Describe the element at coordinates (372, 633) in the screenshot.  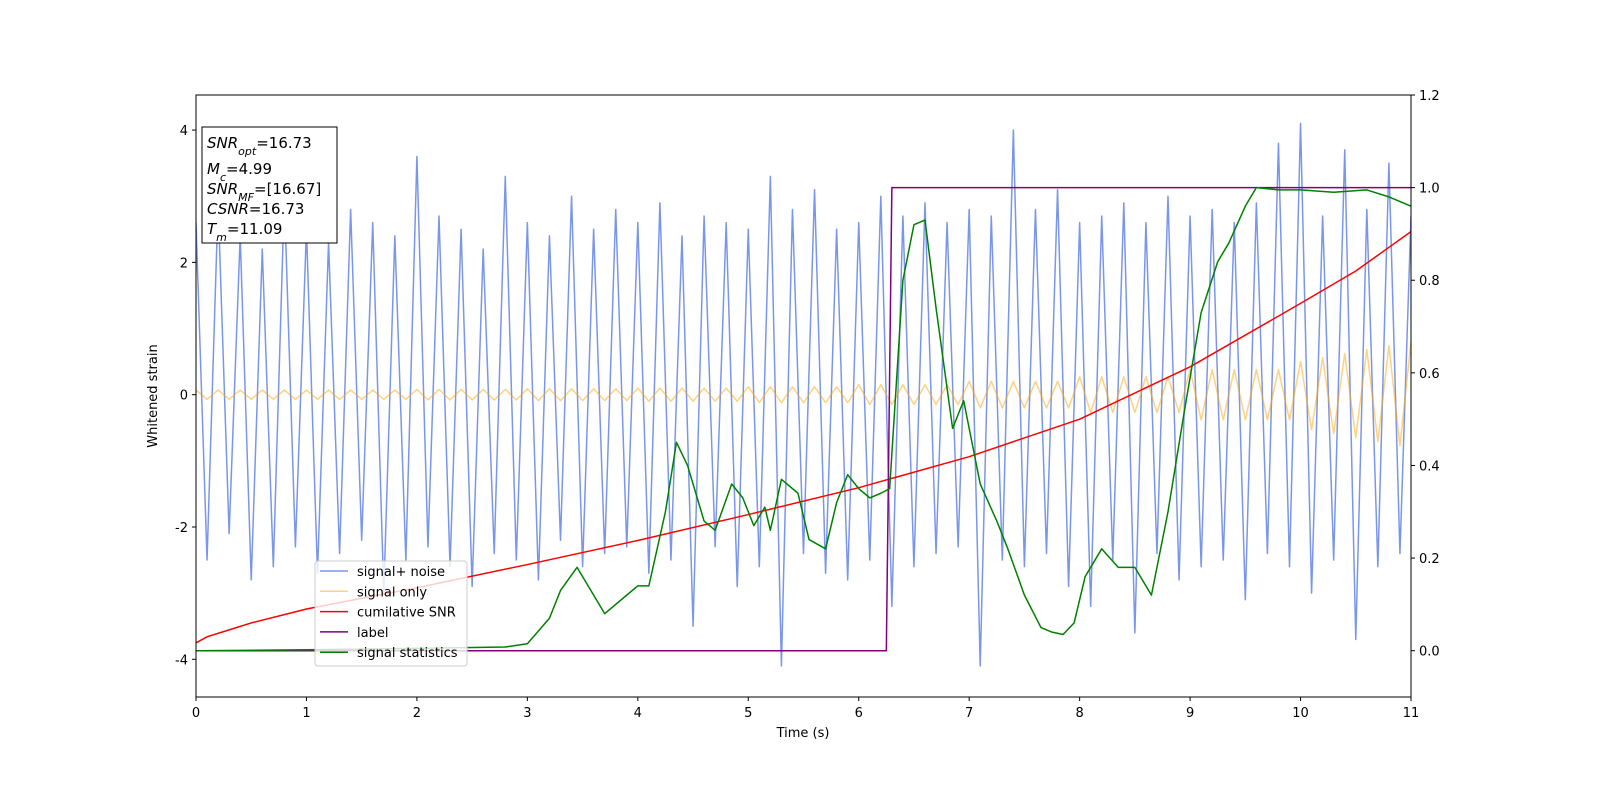
I see `legend-label: label` at that location.